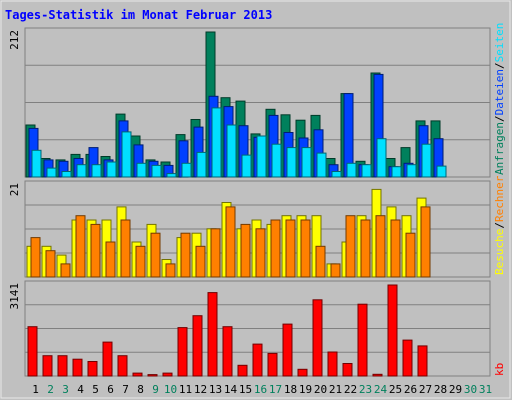 The height and width of the screenshot is (400, 512). Describe the element at coordinates (14, 189) in the screenshot. I see `y-max-label: 21` at that location.